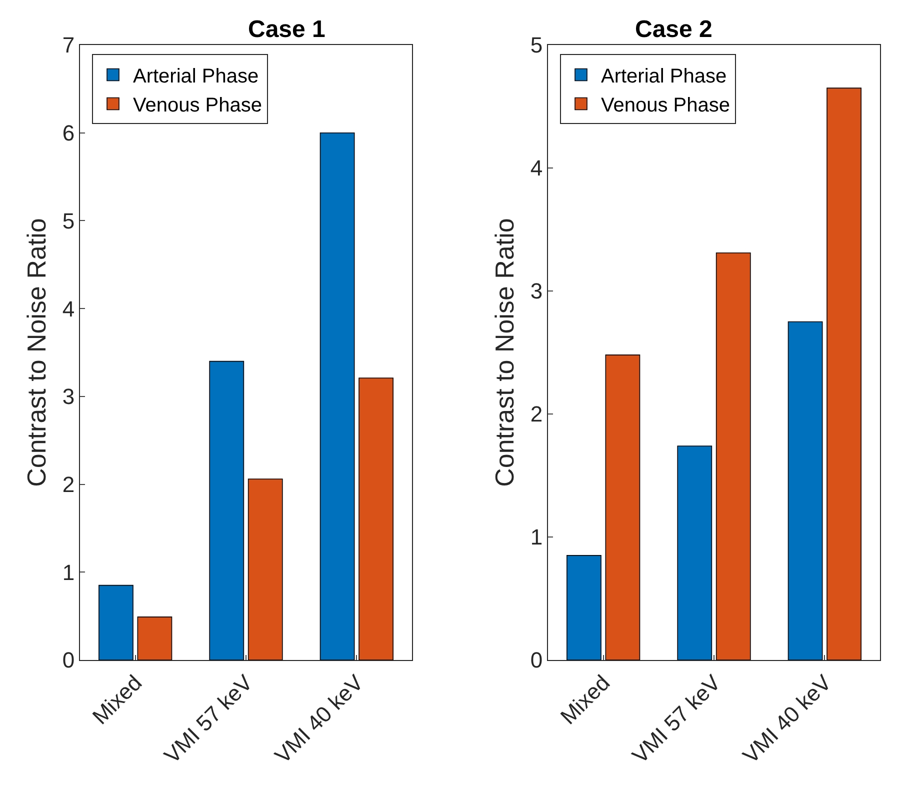 This screenshot has width=900, height=790. What do you see at coordinates (673, 29) in the screenshot?
I see `chart-title: Case 2` at bounding box center [673, 29].